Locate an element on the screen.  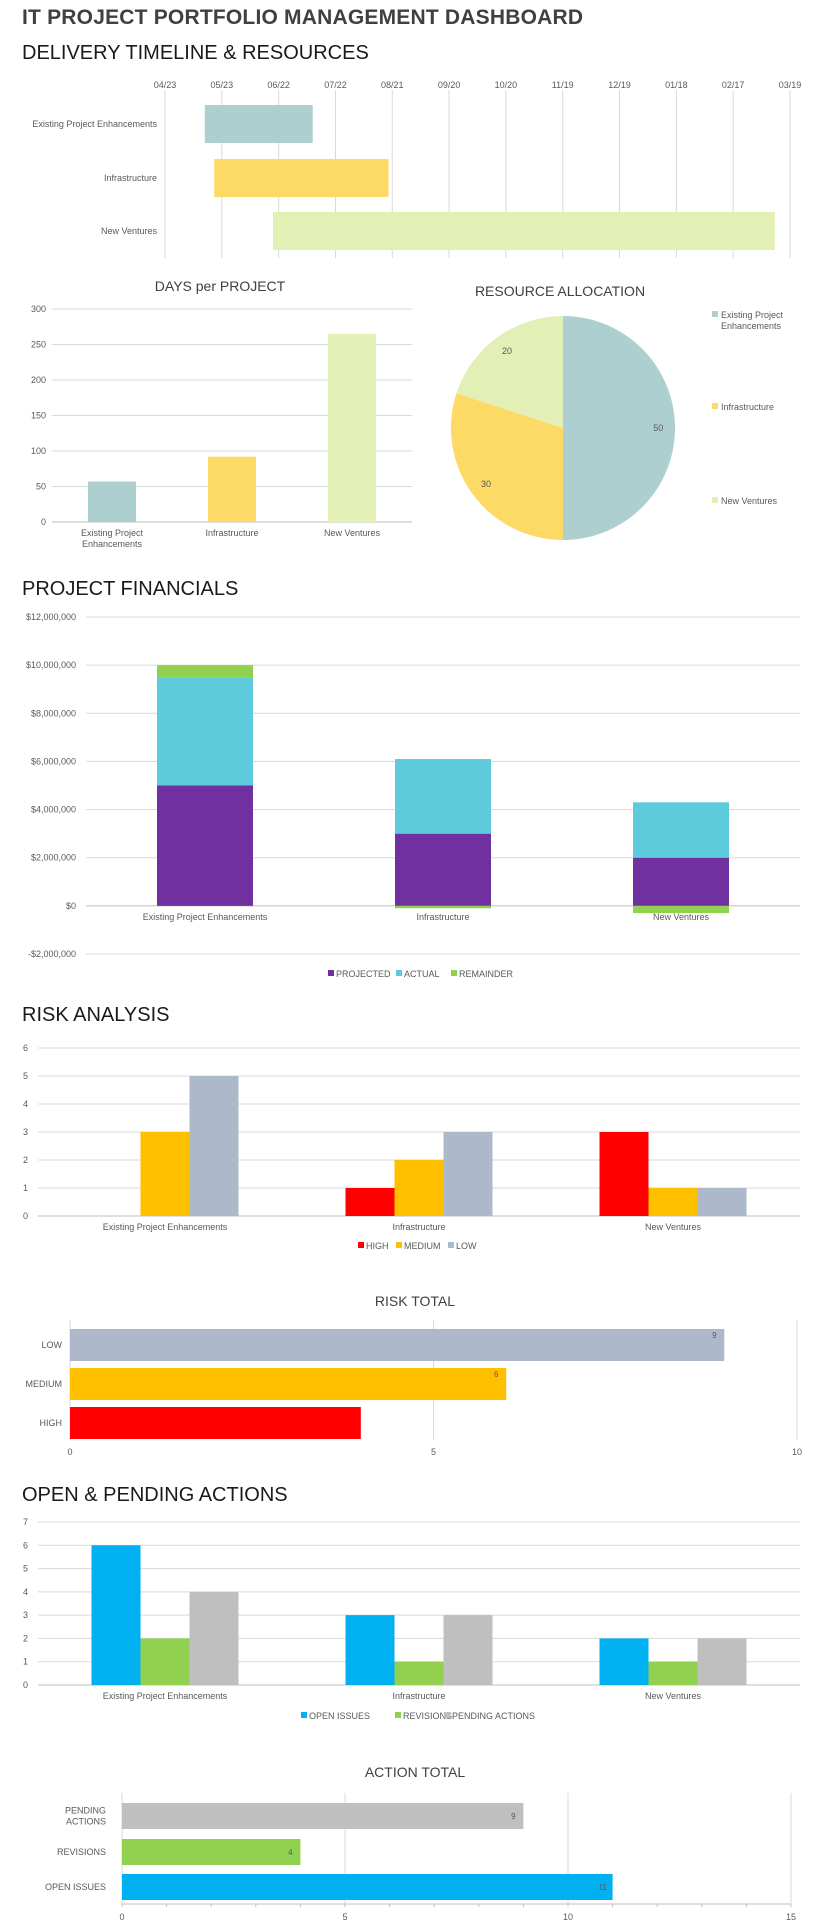
financials-legend-label: ACTUAL is located at coordinates (422, 974).